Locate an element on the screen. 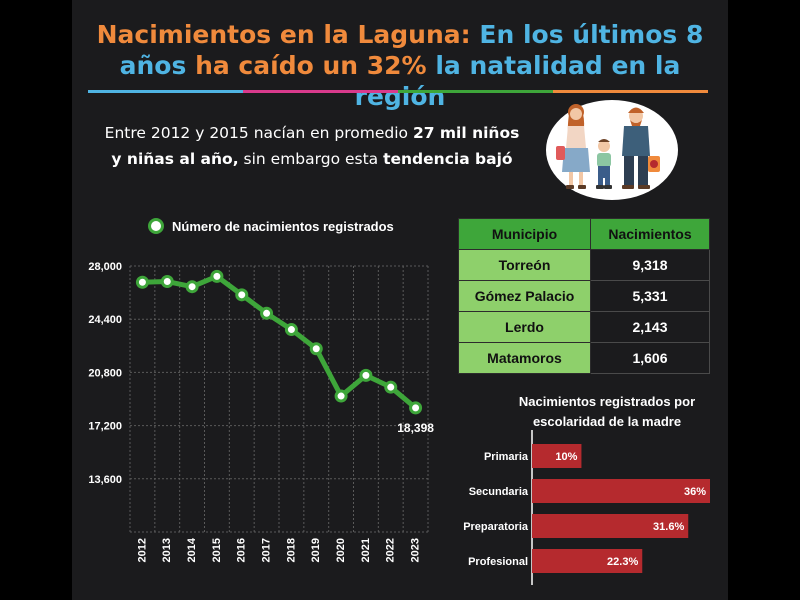 Image resolution: width=800 pixels, height=600 pixels. legend-label: Número de nacimientos registrados is located at coordinates (283, 226).